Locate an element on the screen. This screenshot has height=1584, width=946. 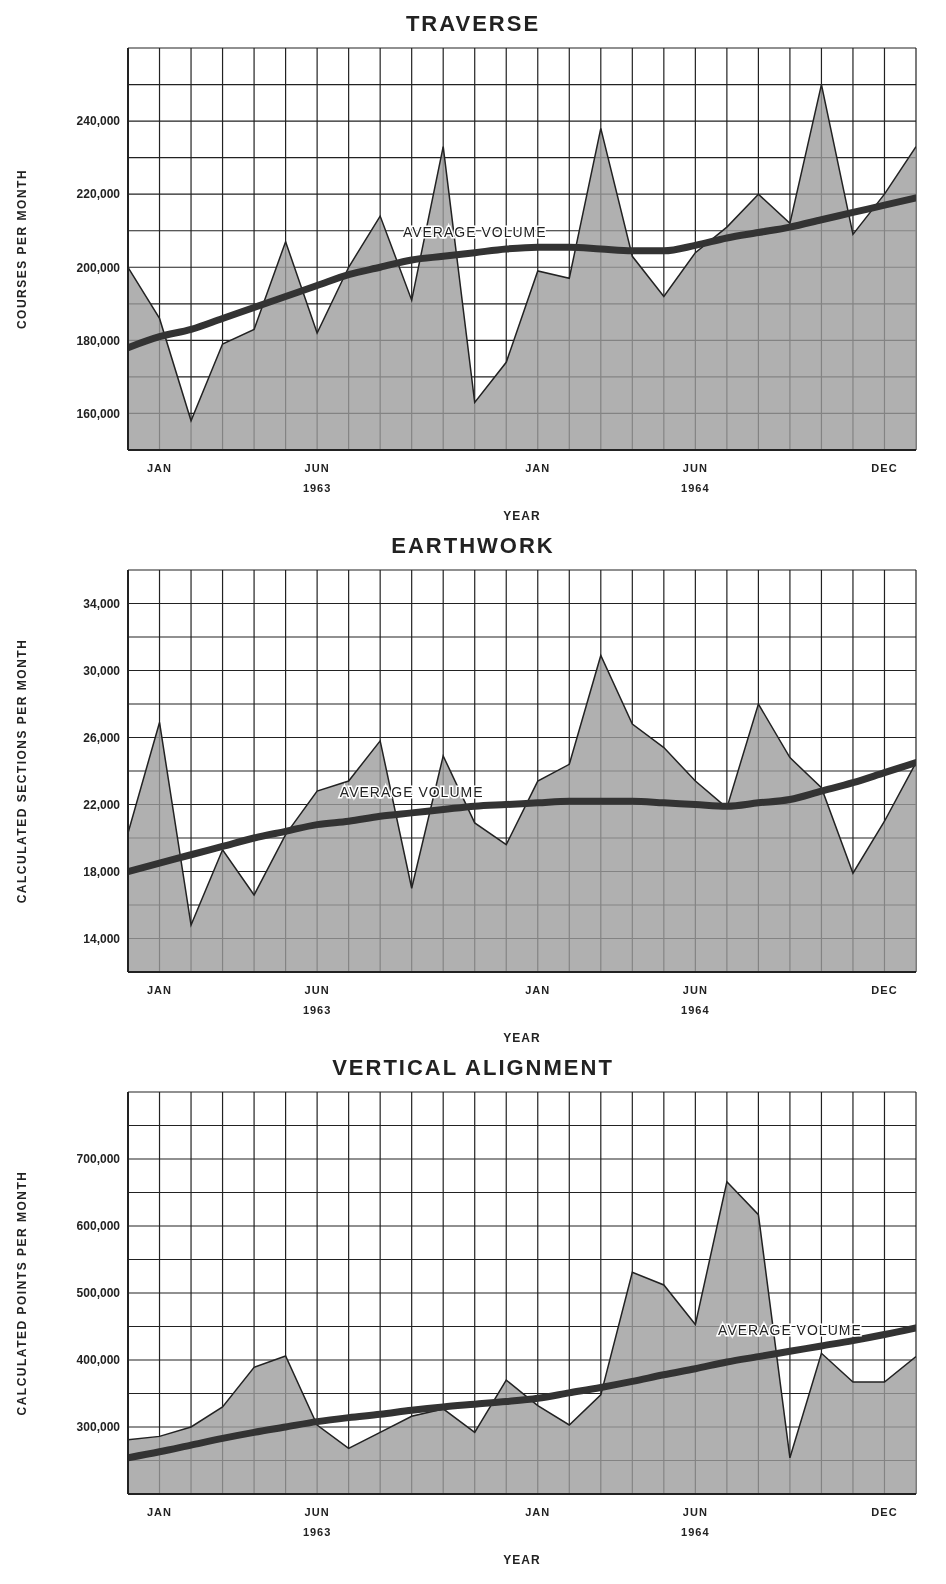
y-tick-label: 600,000 is located at coordinates (98, 1226).